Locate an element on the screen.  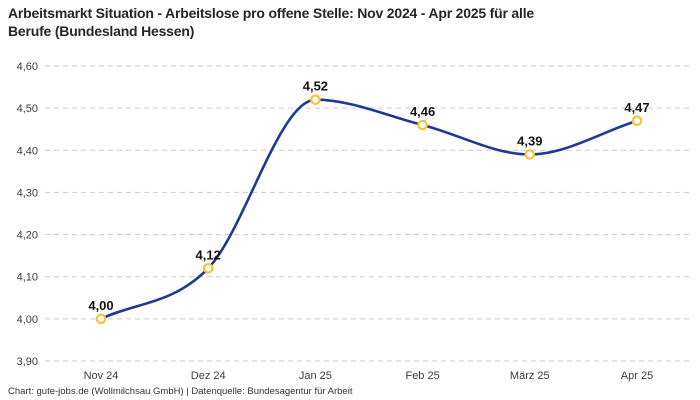
data-point-label: 4,46 is located at coordinates (422, 111).